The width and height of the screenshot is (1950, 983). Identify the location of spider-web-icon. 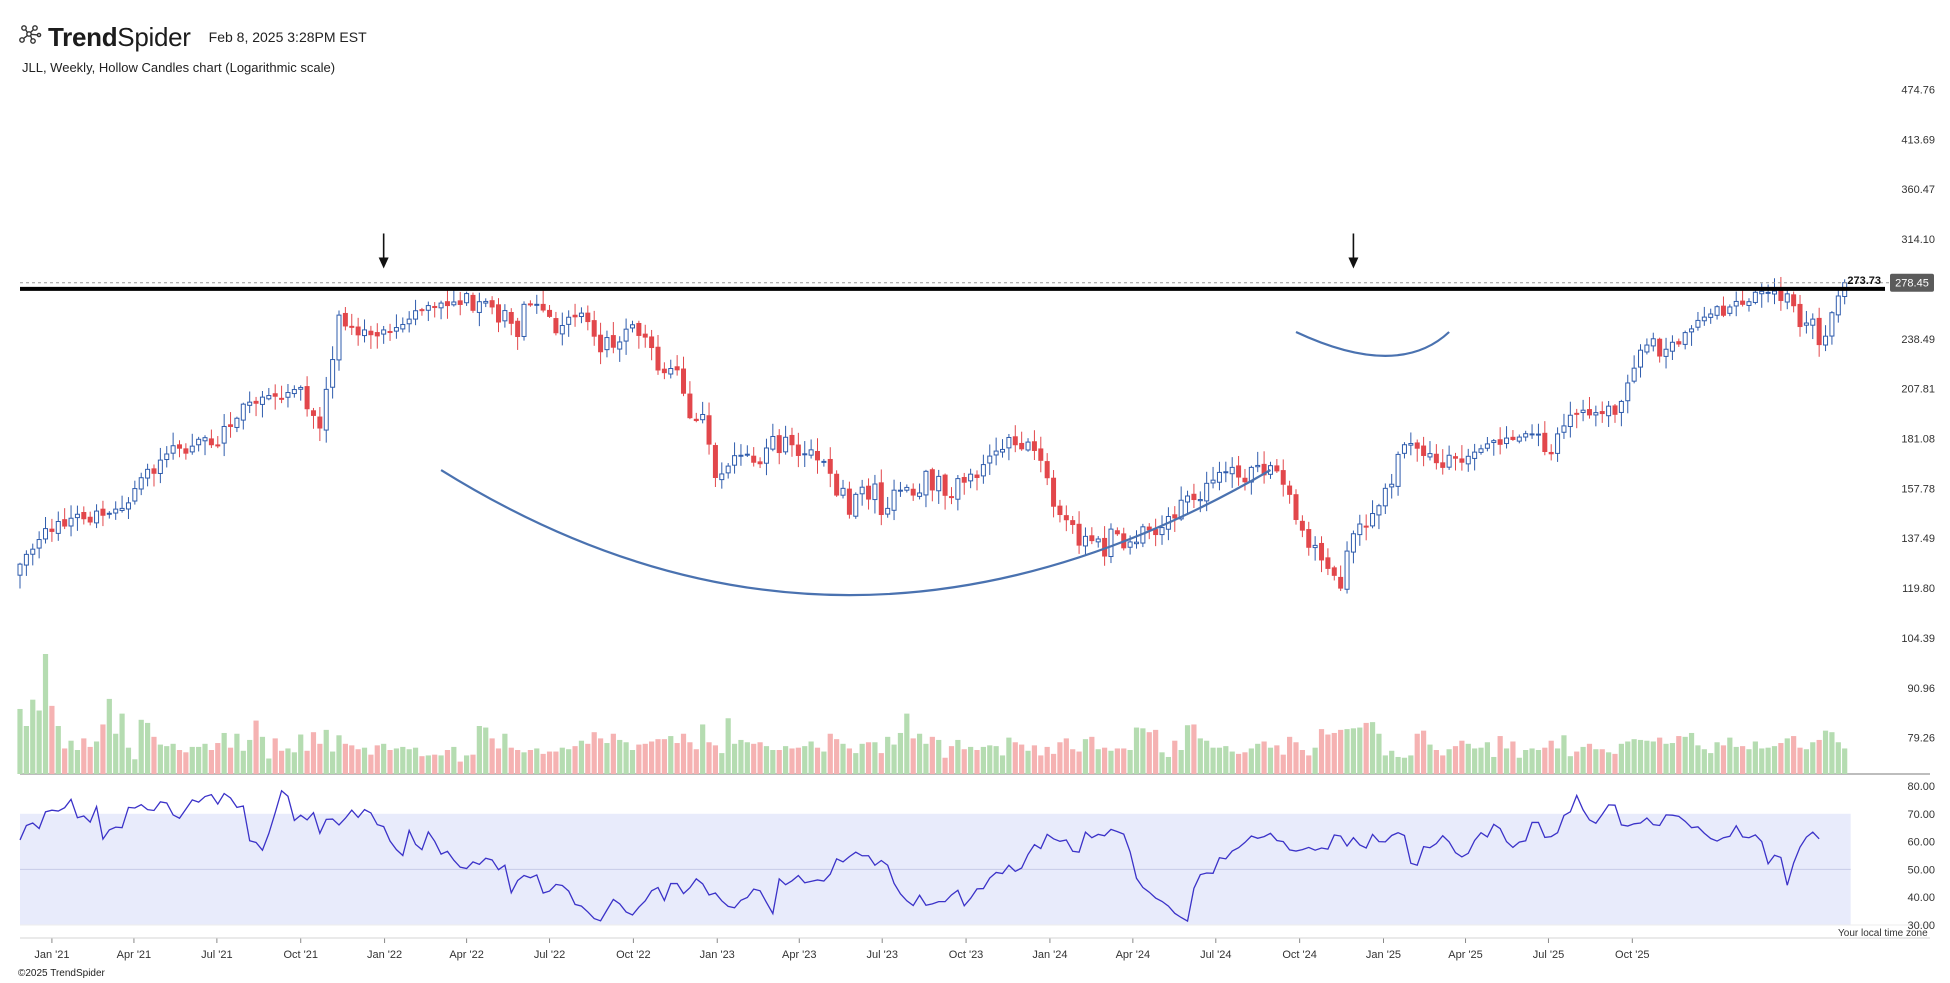
(30, 37).